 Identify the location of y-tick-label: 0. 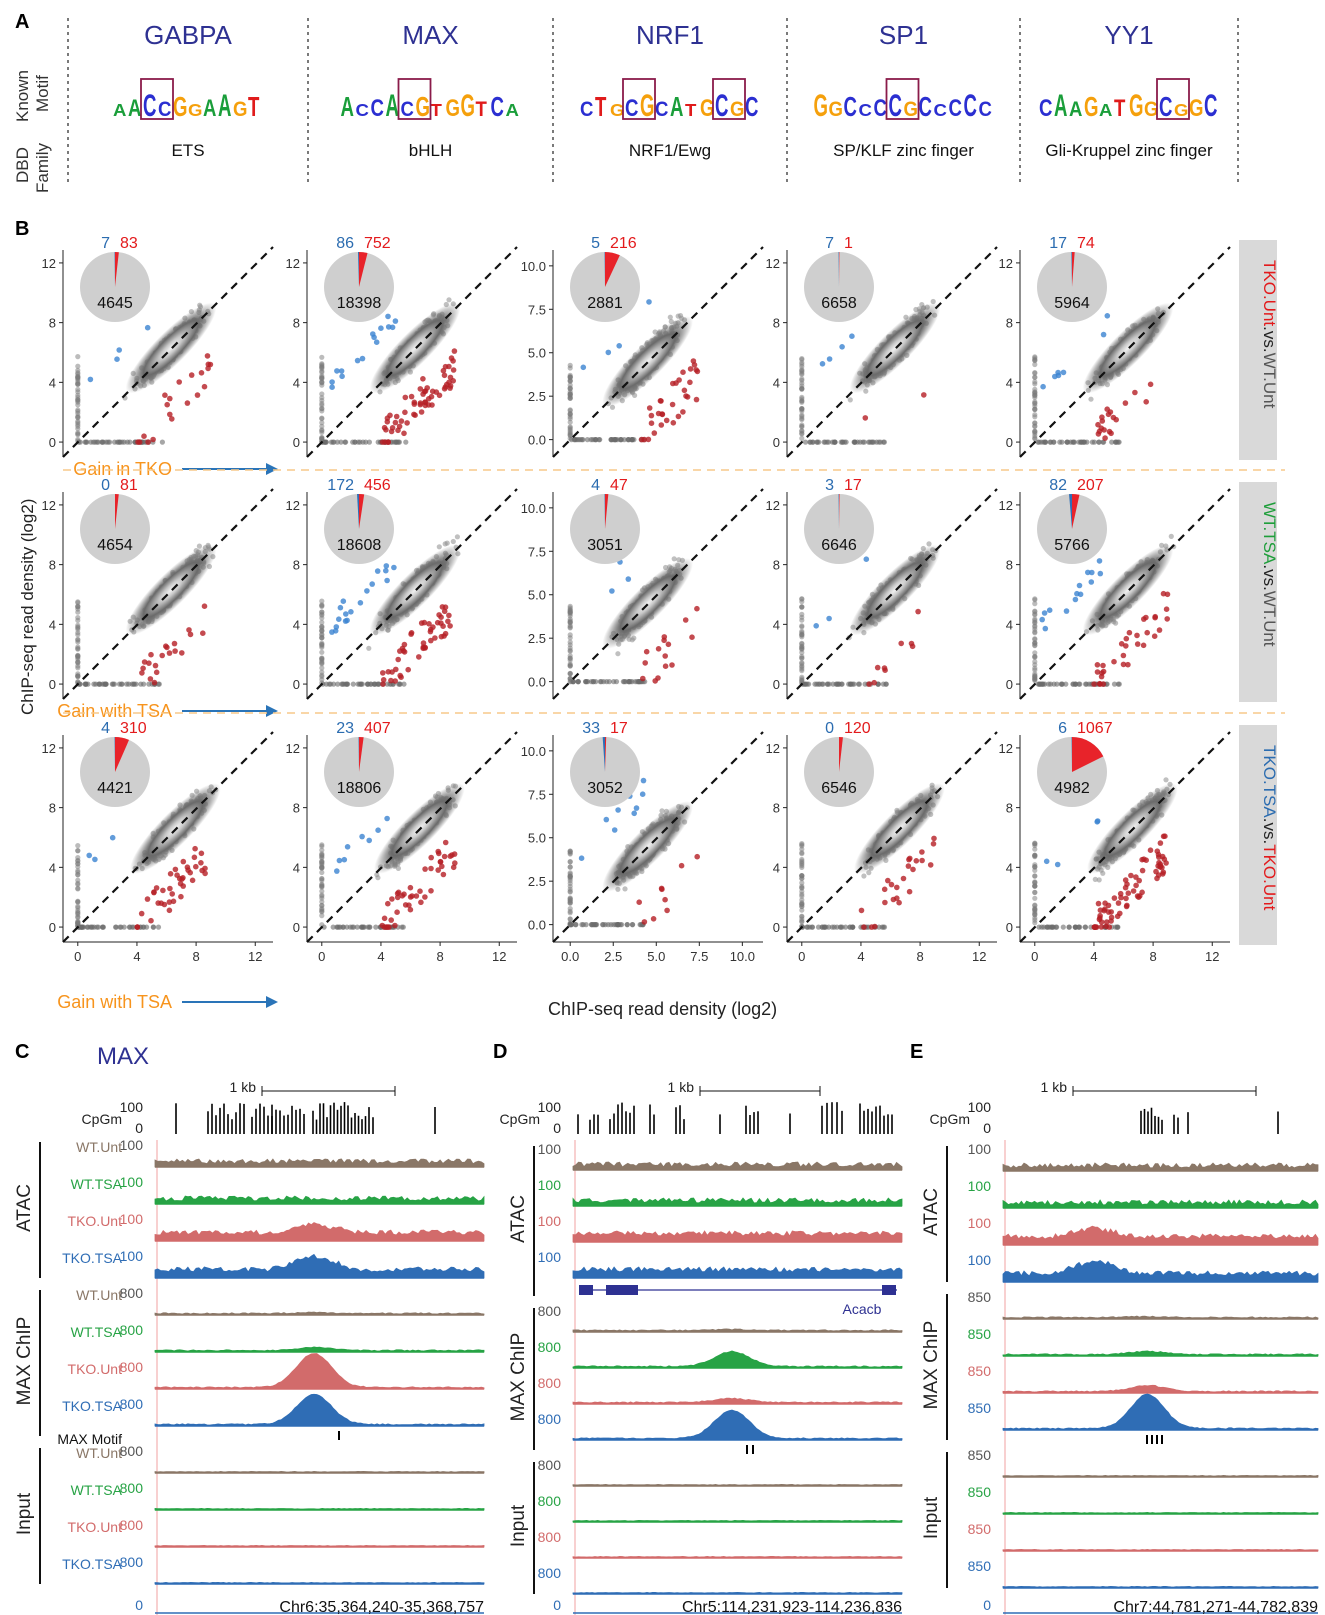
(776, 442).